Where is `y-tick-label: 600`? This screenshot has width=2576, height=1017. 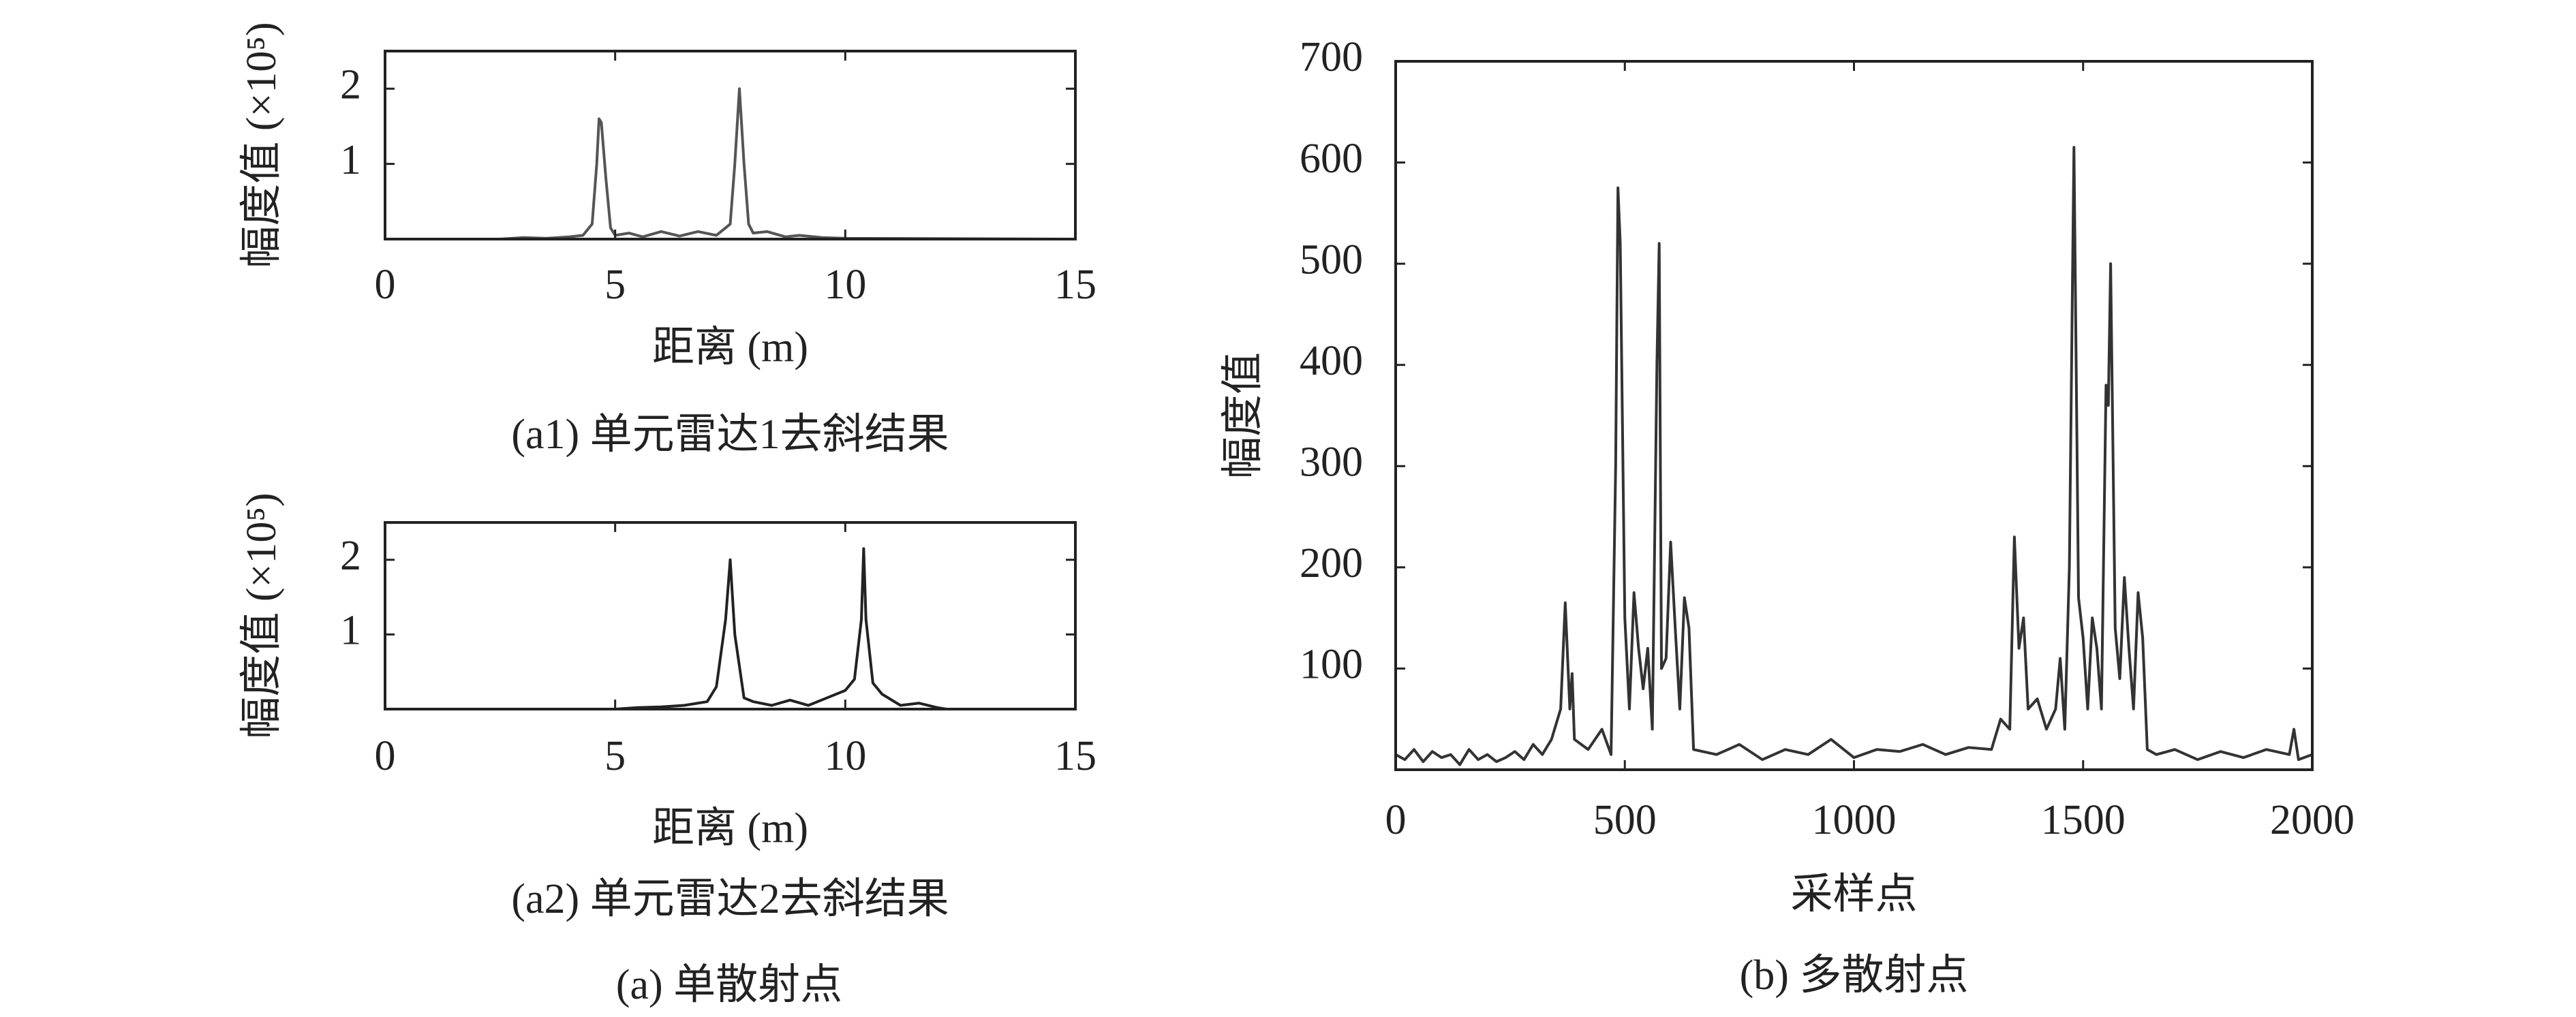
y-tick-label: 600 is located at coordinates (1331, 159).